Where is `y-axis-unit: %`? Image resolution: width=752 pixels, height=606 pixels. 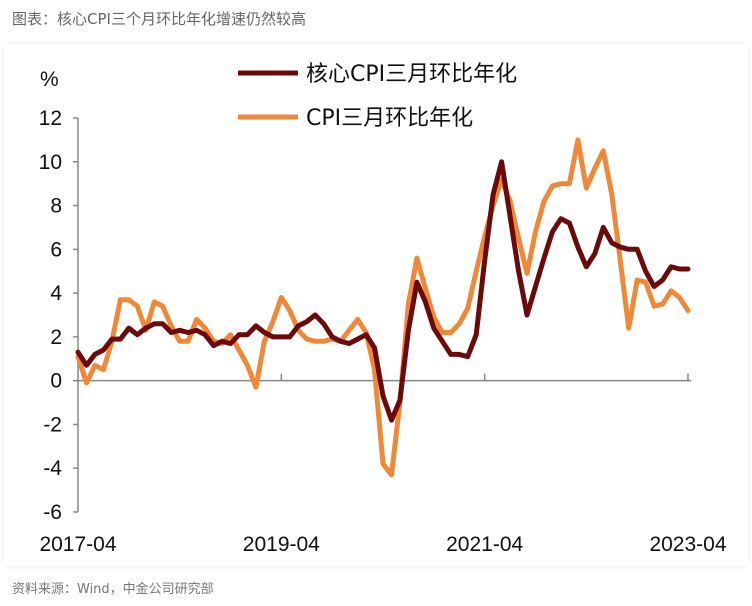 y-axis-unit: % is located at coordinates (49, 79).